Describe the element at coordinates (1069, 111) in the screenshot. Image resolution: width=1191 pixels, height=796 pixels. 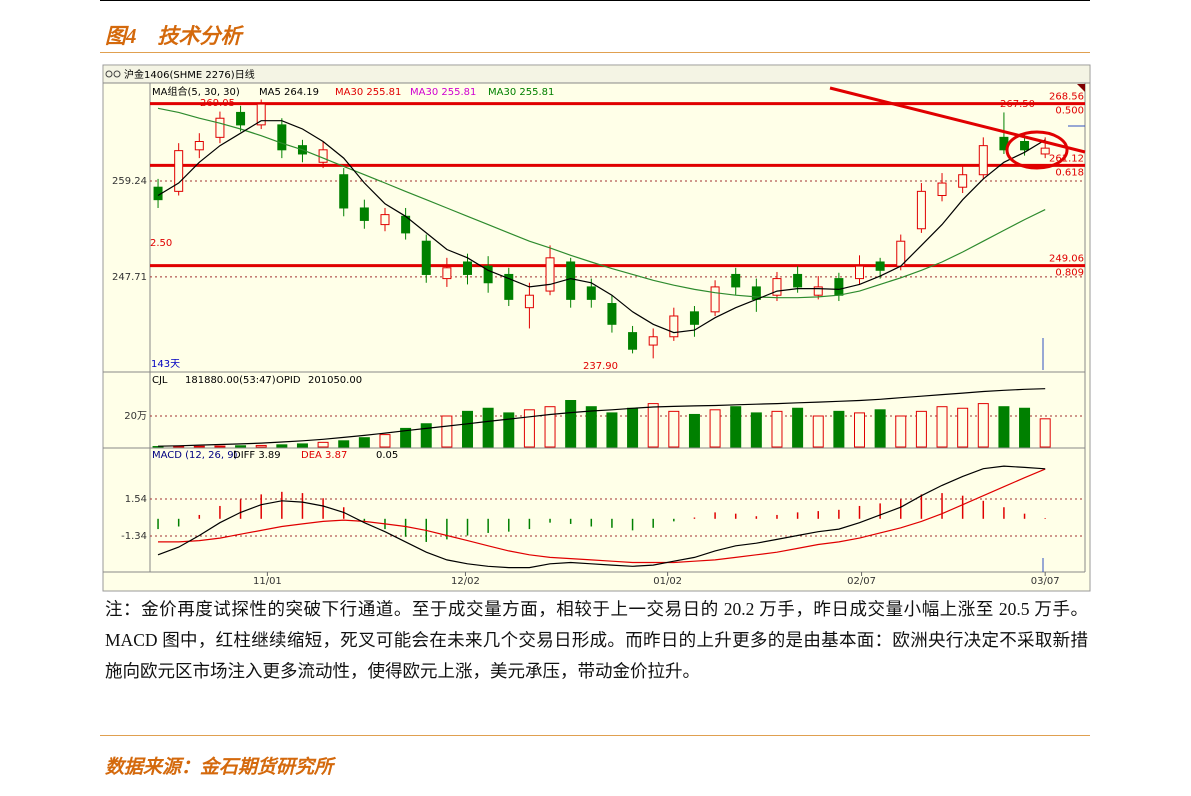
I see `level-ratio: 0.500` at that location.